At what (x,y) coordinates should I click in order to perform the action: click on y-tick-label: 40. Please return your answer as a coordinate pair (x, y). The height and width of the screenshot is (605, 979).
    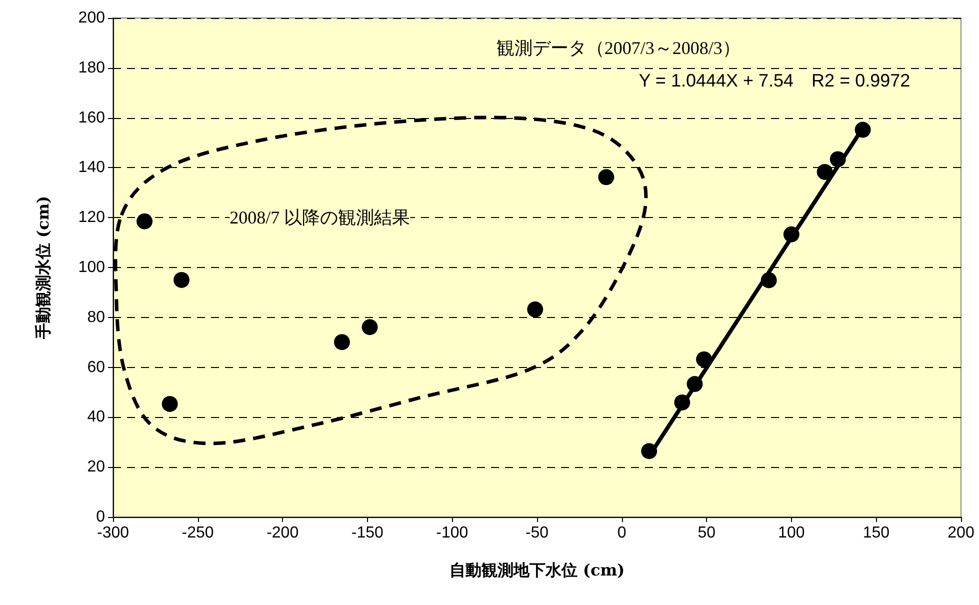
    Looking at the image, I should click on (96, 417).